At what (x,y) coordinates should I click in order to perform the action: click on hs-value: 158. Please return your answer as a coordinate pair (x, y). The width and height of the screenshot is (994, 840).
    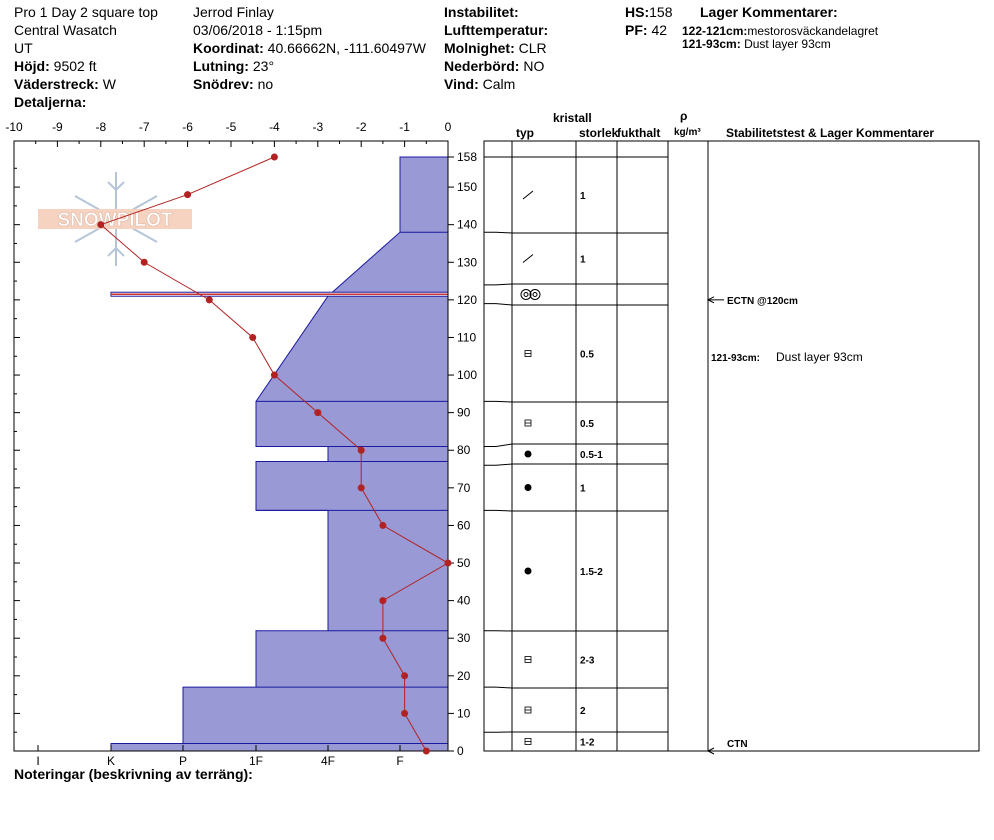
    Looking at the image, I should click on (661, 12).